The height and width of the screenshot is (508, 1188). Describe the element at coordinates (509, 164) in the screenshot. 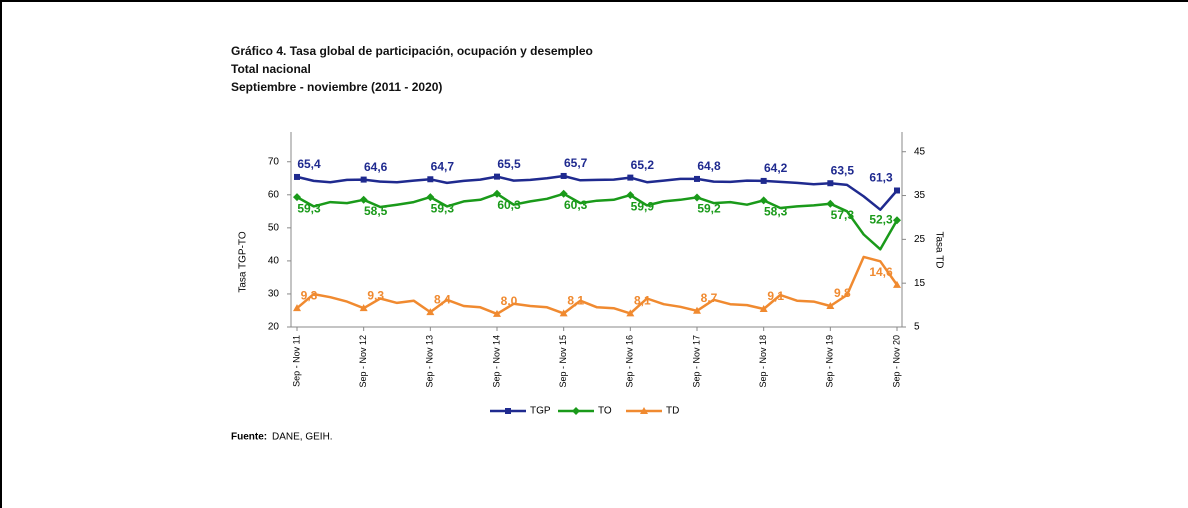

I see `data-label: 65,5` at that location.